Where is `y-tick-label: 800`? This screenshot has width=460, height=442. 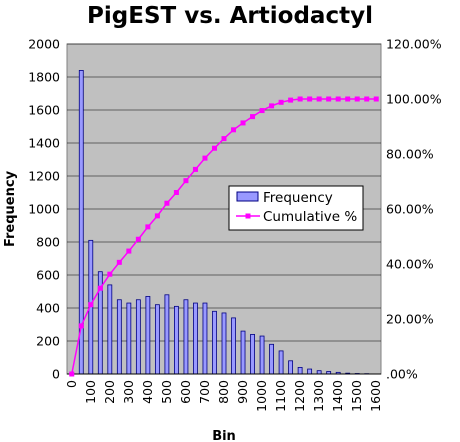 y-tick-label: 800 is located at coordinates (48, 242).